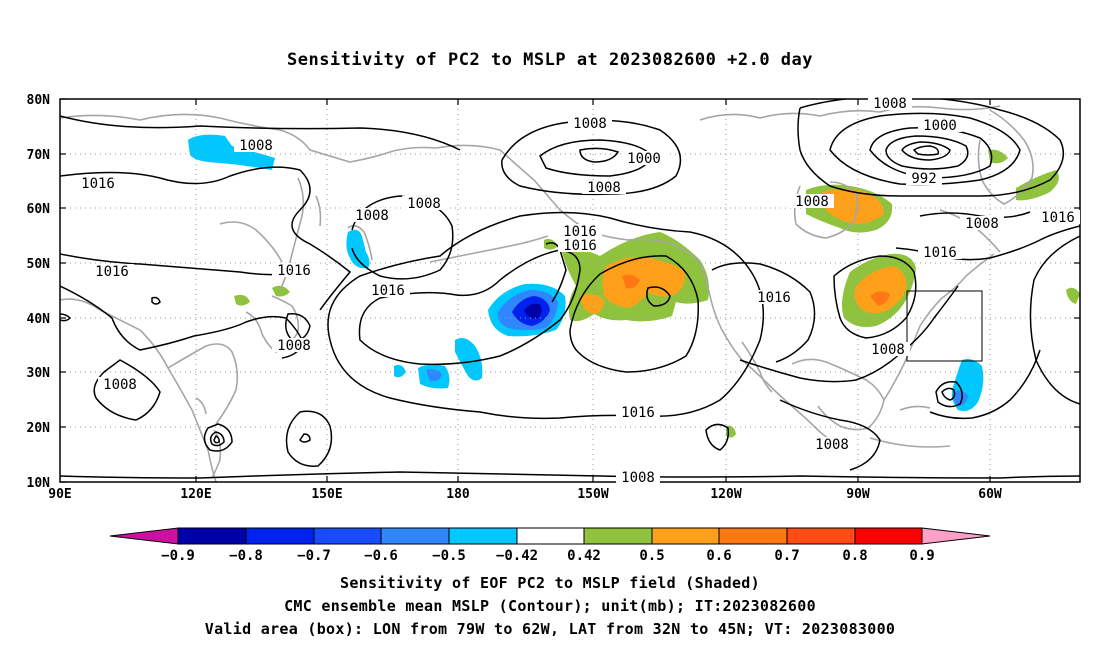  What do you see at coordinates (39, 428) in the screenshot?
I see `lat-label-20n: 20N` at bounding box center [39, 428].